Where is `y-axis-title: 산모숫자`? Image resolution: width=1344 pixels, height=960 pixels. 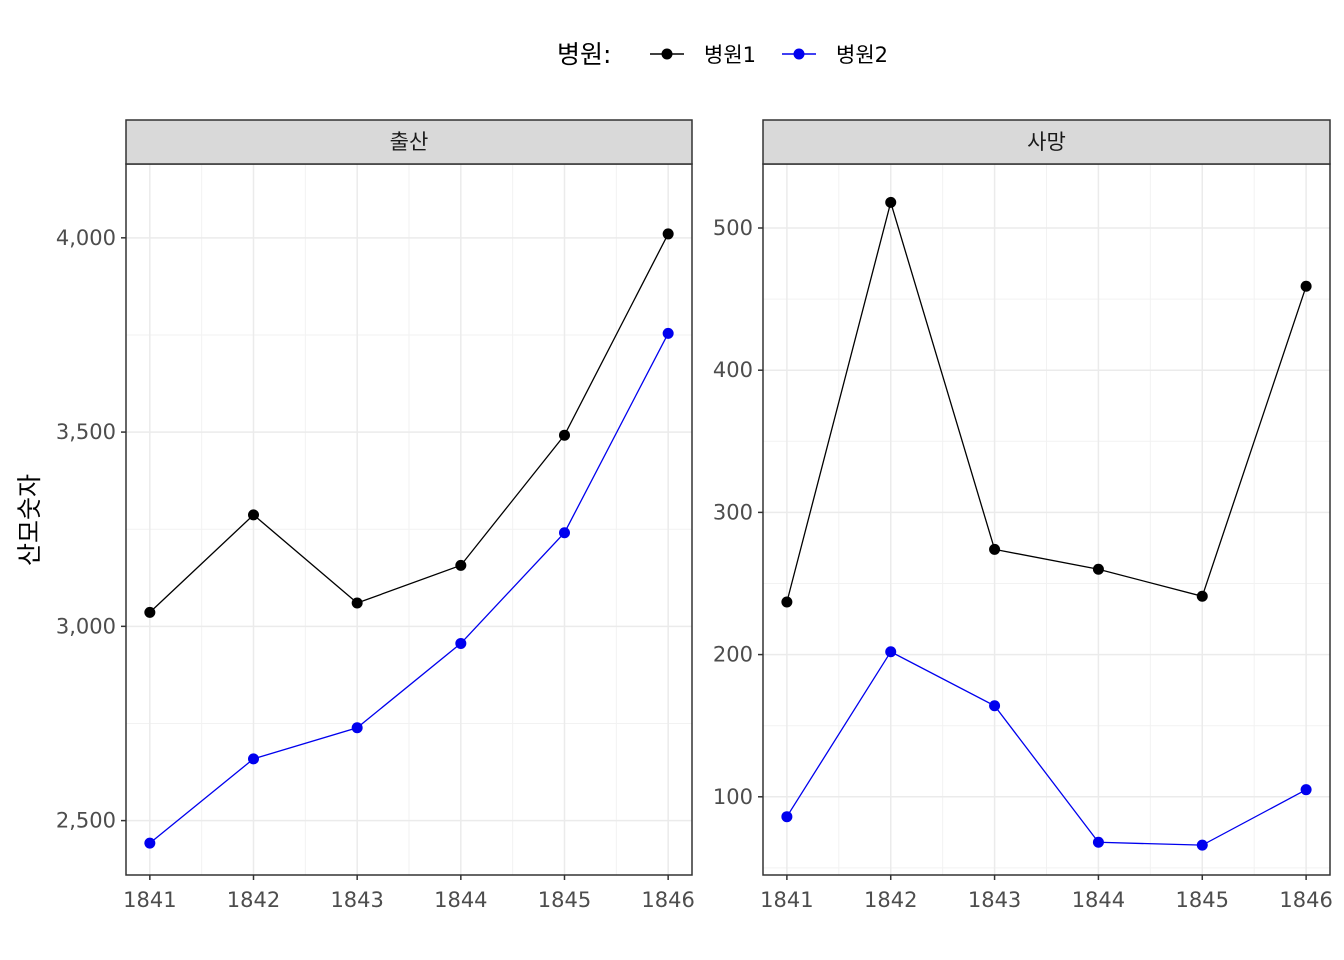 y-axis-title: 산모숫자 is located at coordinates (29, 520).